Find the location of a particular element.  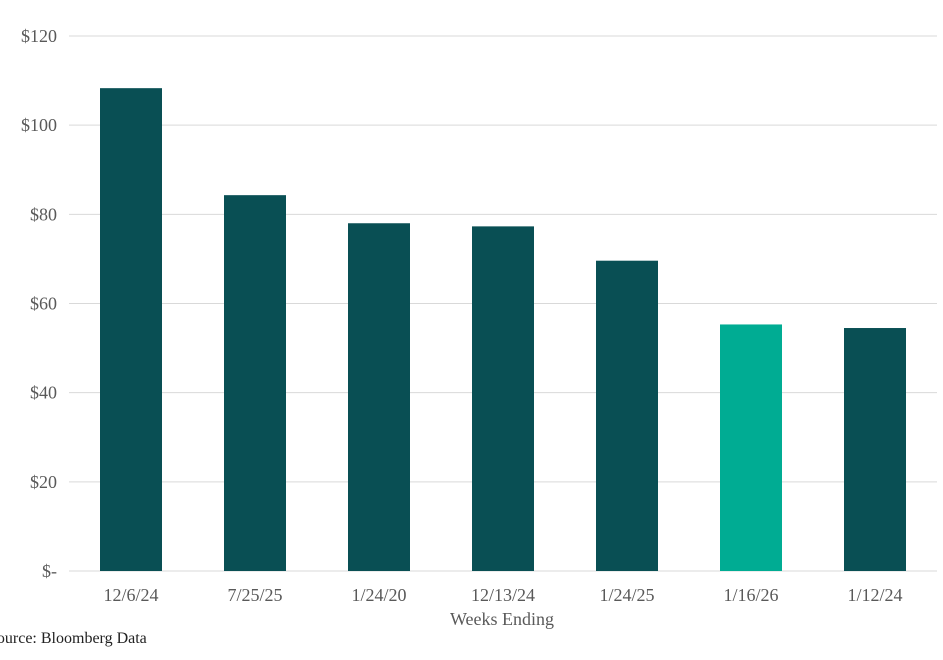

x-tick-label: 12/13/24 is located at coordinates (503, 595).